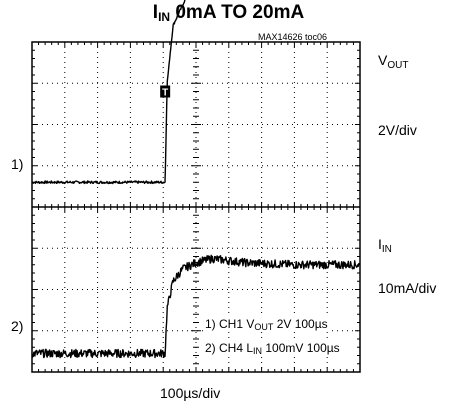 This screenshot has width=457, height=412. I want to click on figure-id: MAX14626 toc06, so click(293, 37).